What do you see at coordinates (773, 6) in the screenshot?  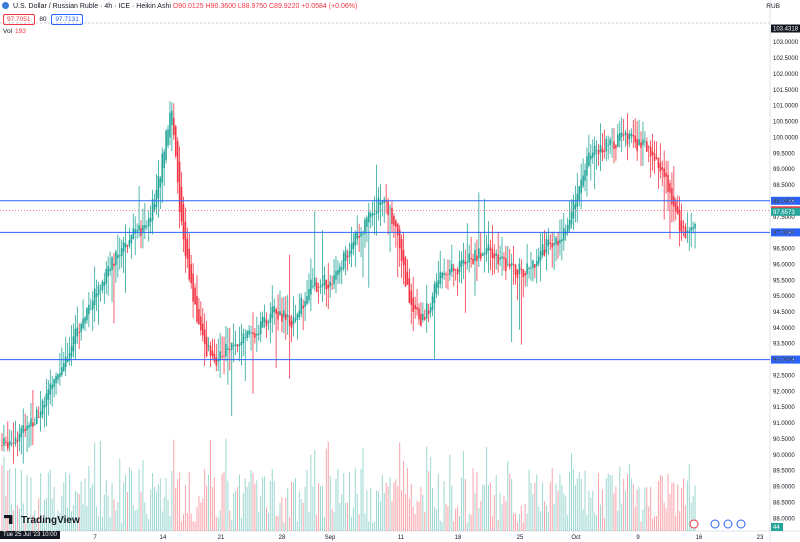 I see `currency-label: RUB` at bounding box center [773, 6].